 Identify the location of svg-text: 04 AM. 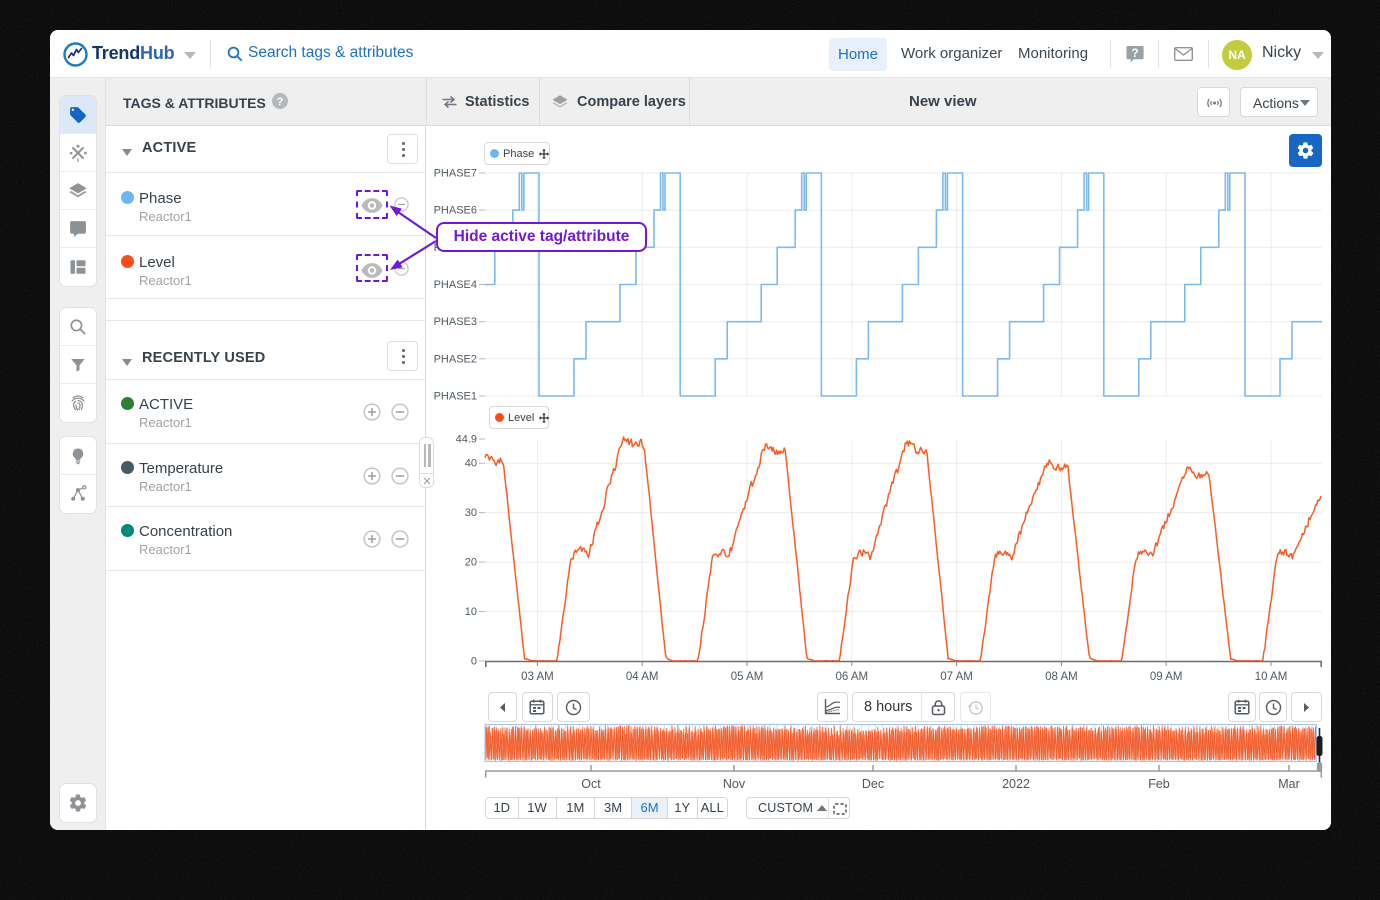
(642, 677).